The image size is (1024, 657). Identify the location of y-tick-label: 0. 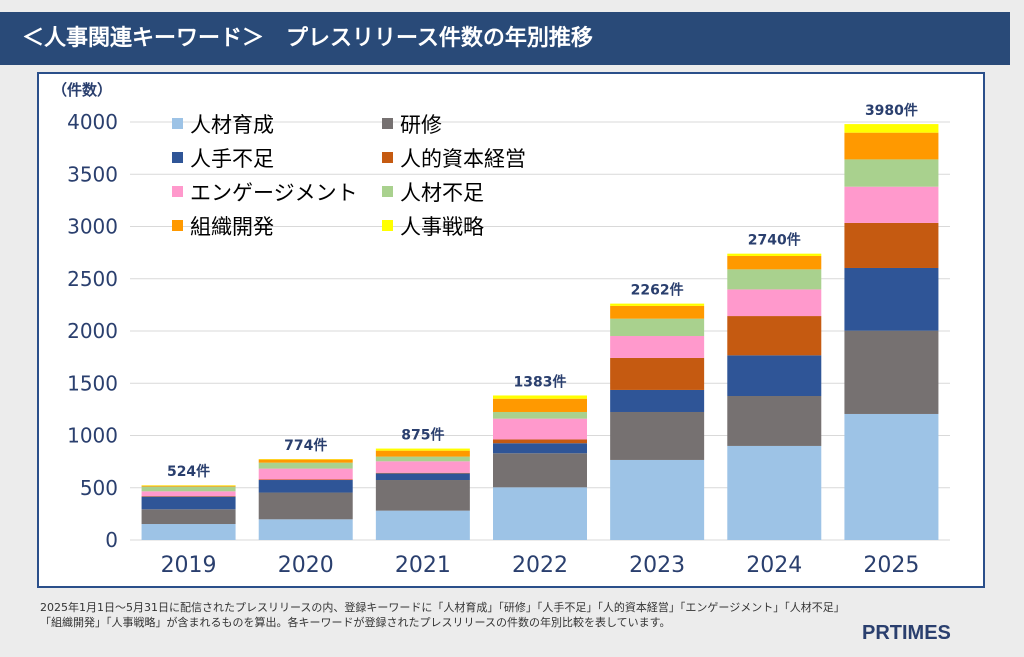
(111, 540).